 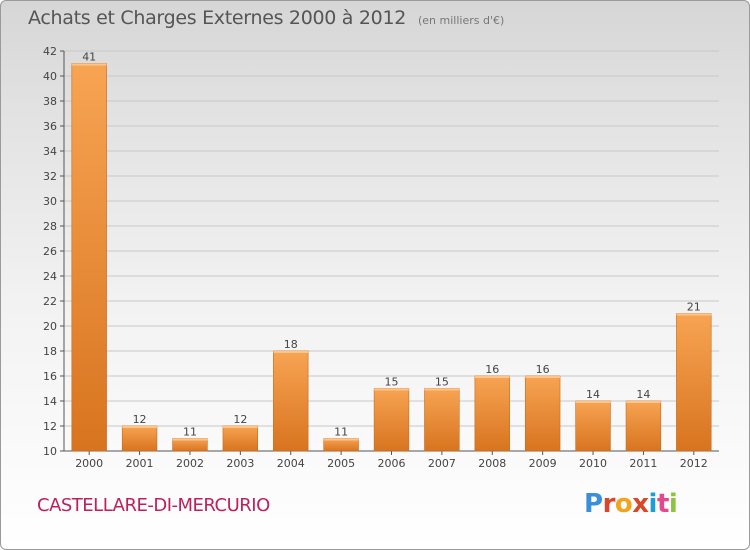 I want to click on x-tick-label-2007: 2007, so click(x=442, y=463).